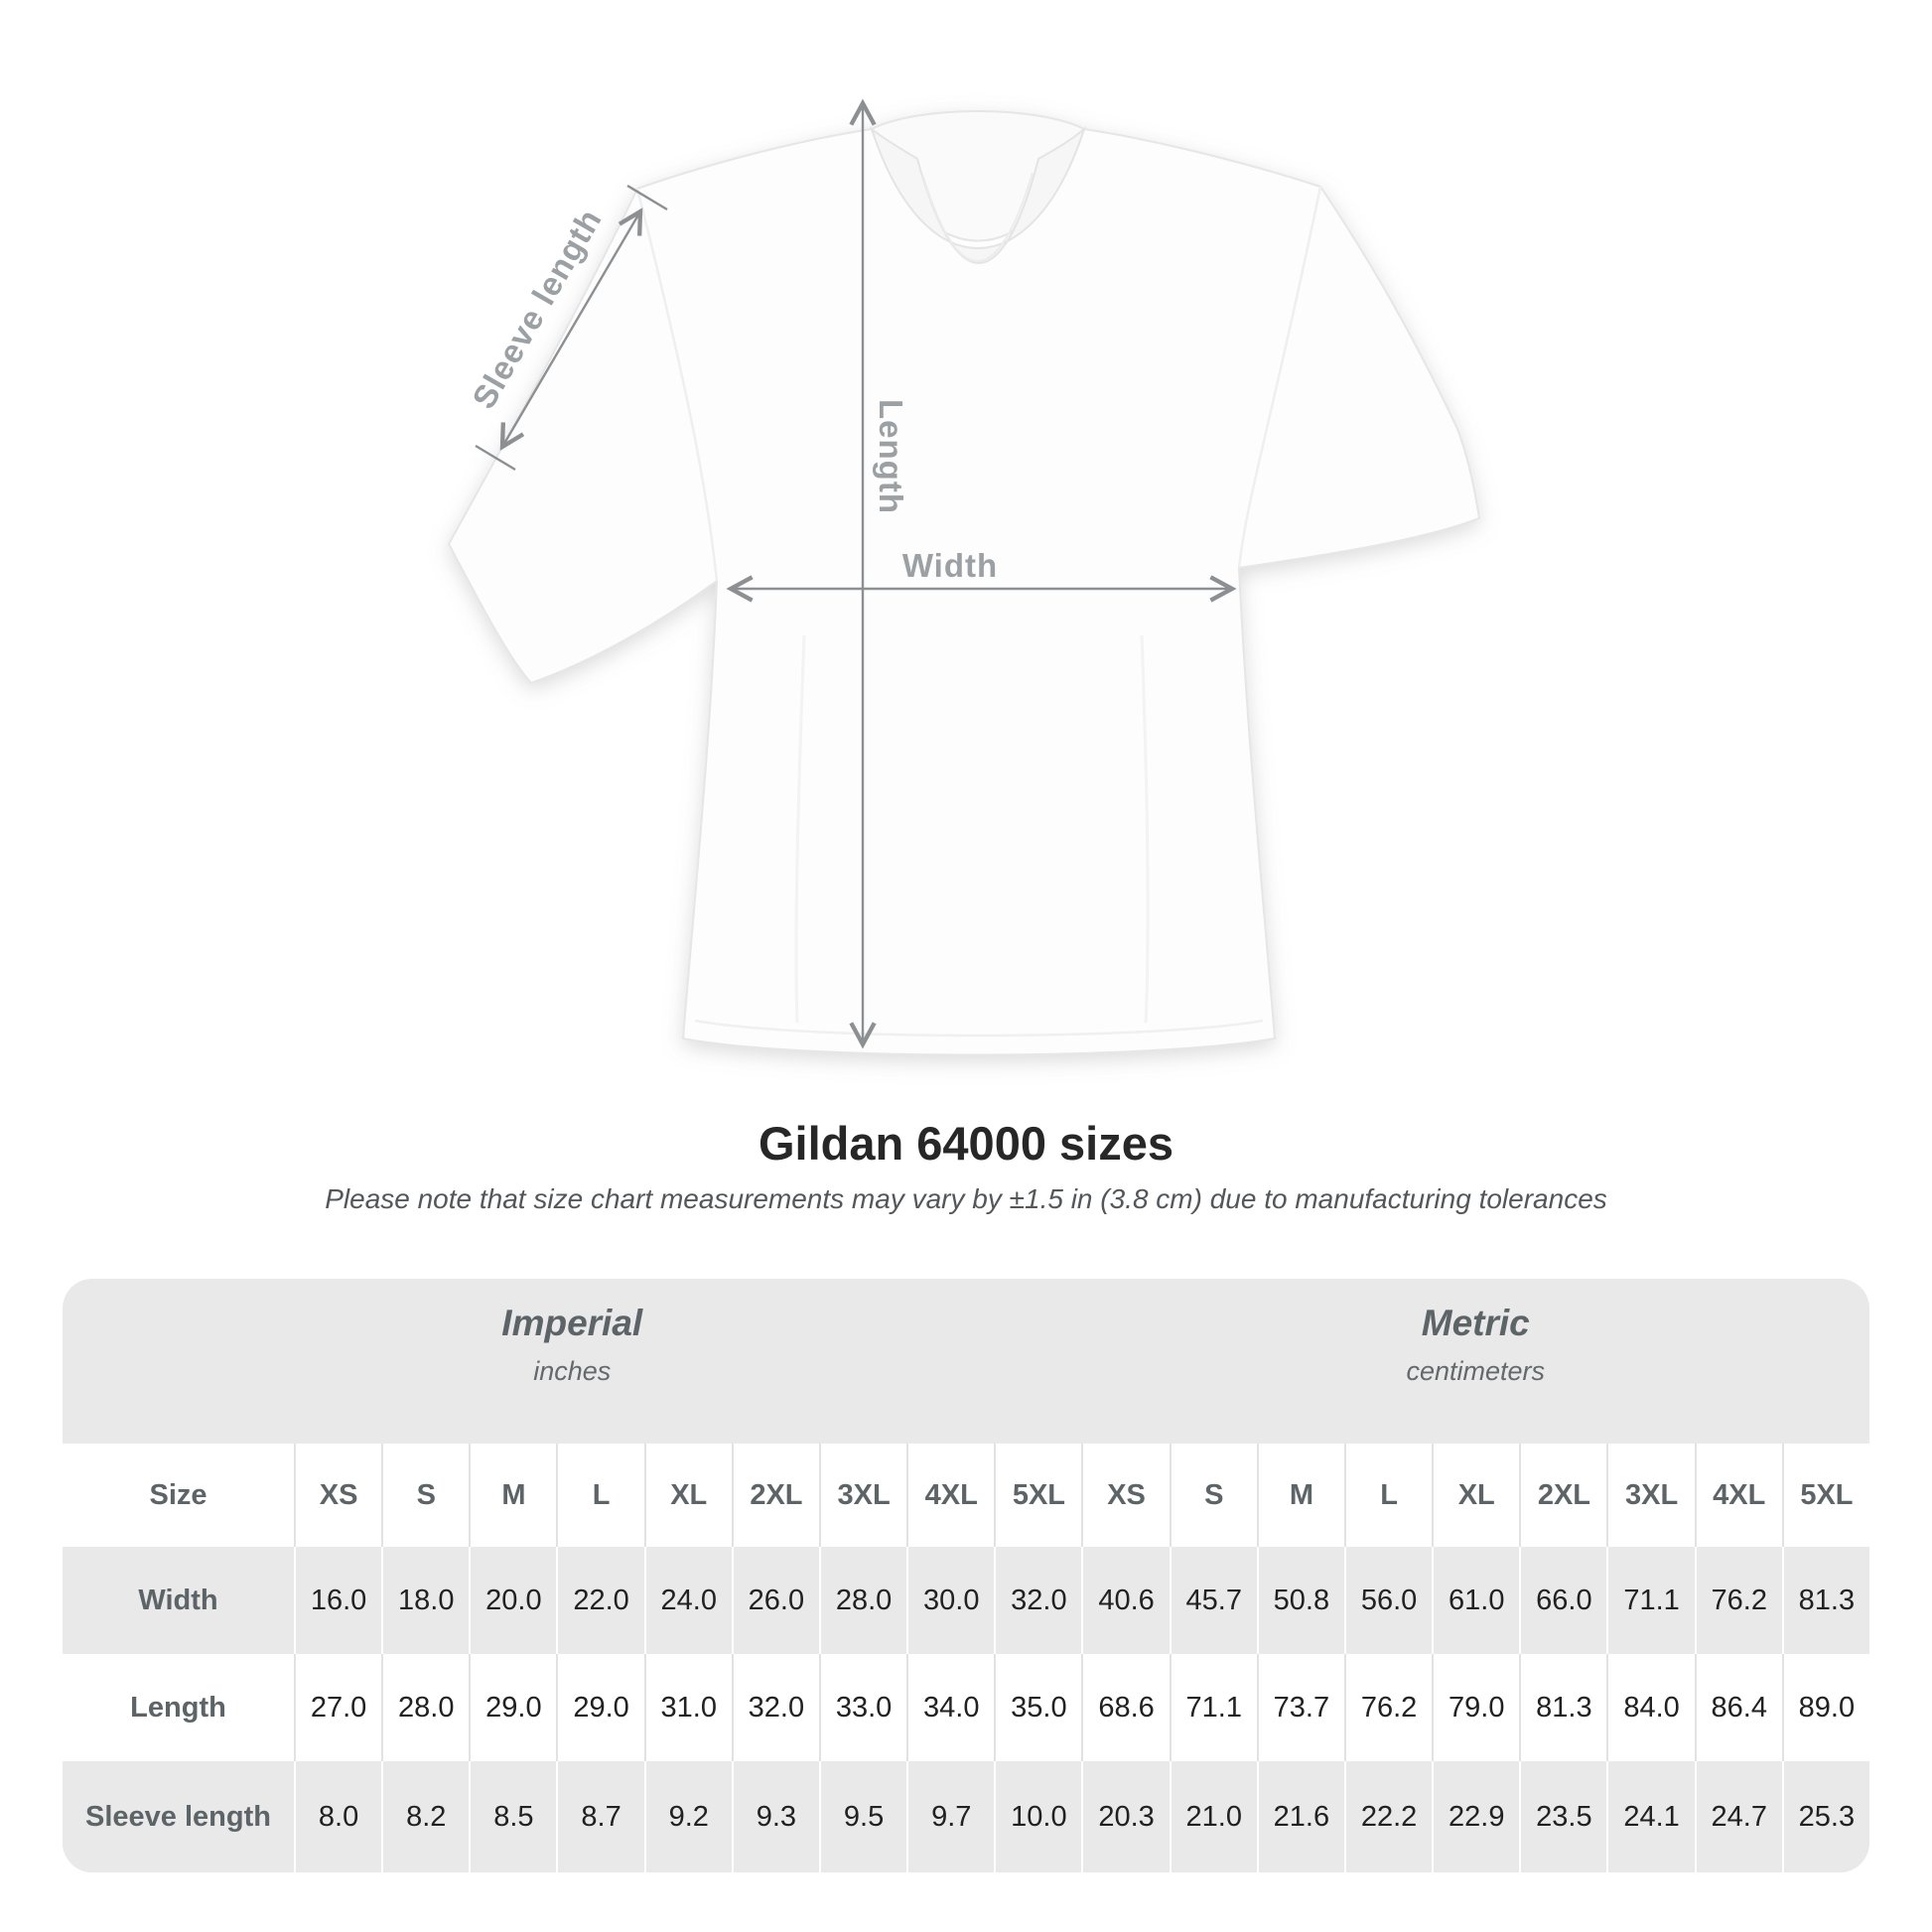  What do you see at coordinates (979, 1028) in the screenshot?
I see `hem-stitch-line` at bounding box center [979, 1028].